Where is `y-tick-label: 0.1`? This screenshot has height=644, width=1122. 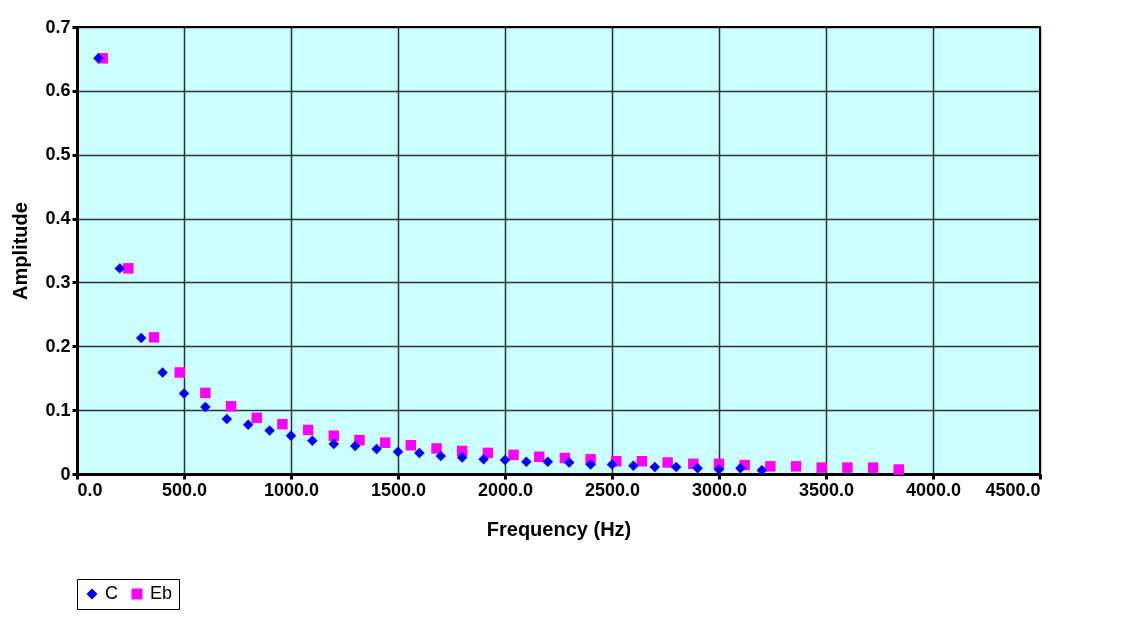
y-tick-label: 0.1 is located at coordinates (58, 409).